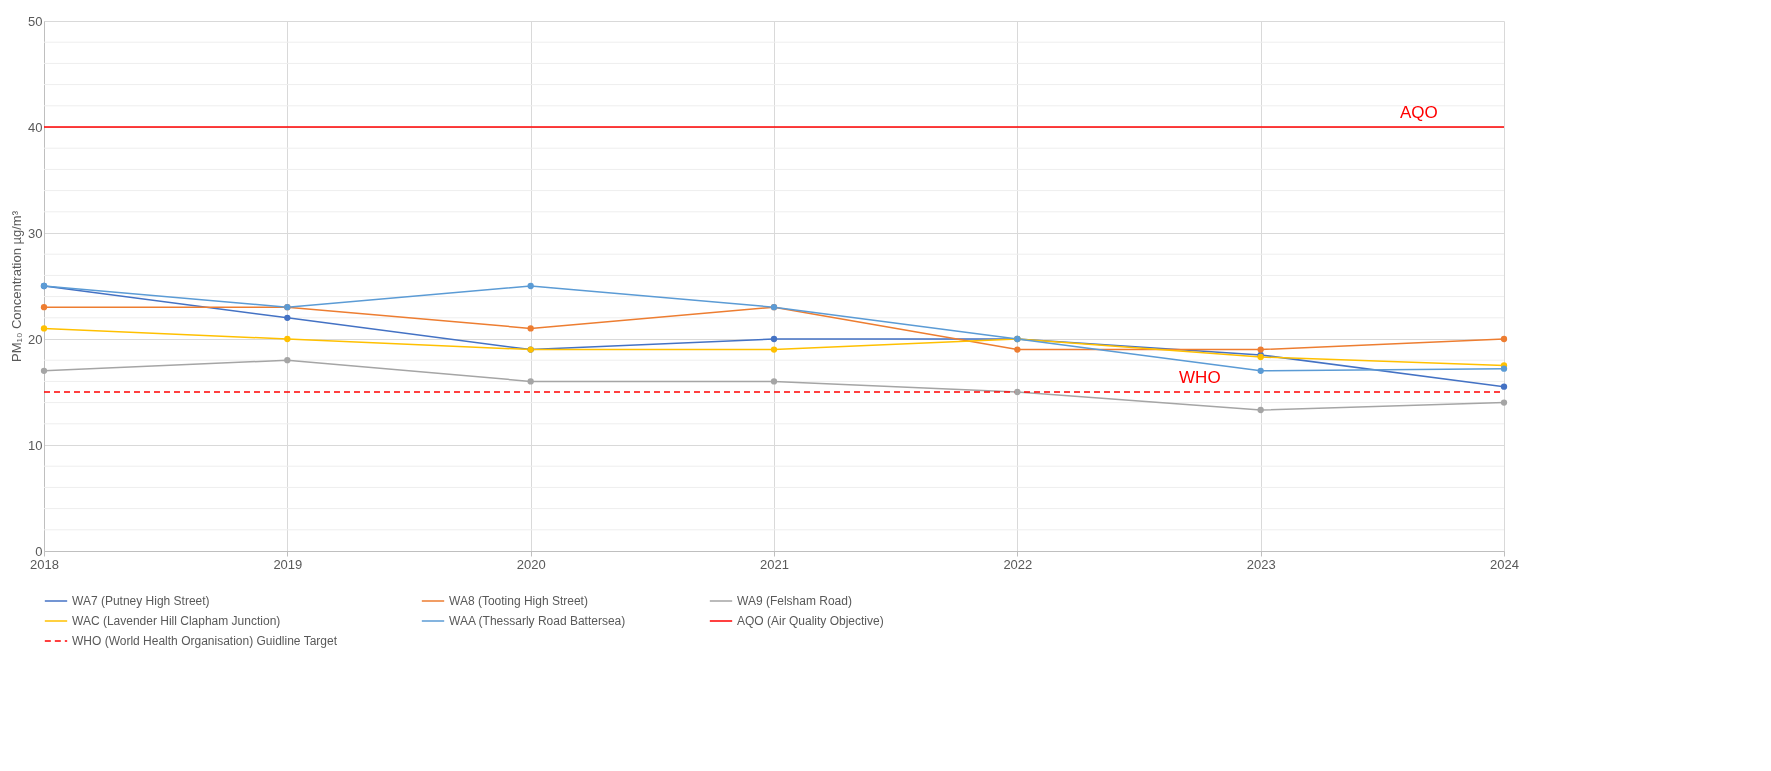  What do you see at coordinates (531, 564) in the screenshot?
I see `x-tick-label: 2020` at bounding box center [531, 564].